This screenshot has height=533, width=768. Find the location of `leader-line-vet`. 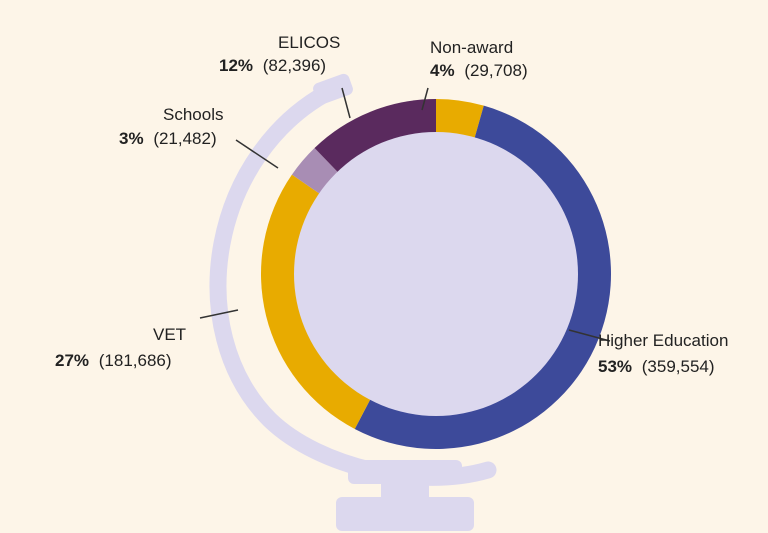

leader-line-vet is located at coordinates (219, 314).